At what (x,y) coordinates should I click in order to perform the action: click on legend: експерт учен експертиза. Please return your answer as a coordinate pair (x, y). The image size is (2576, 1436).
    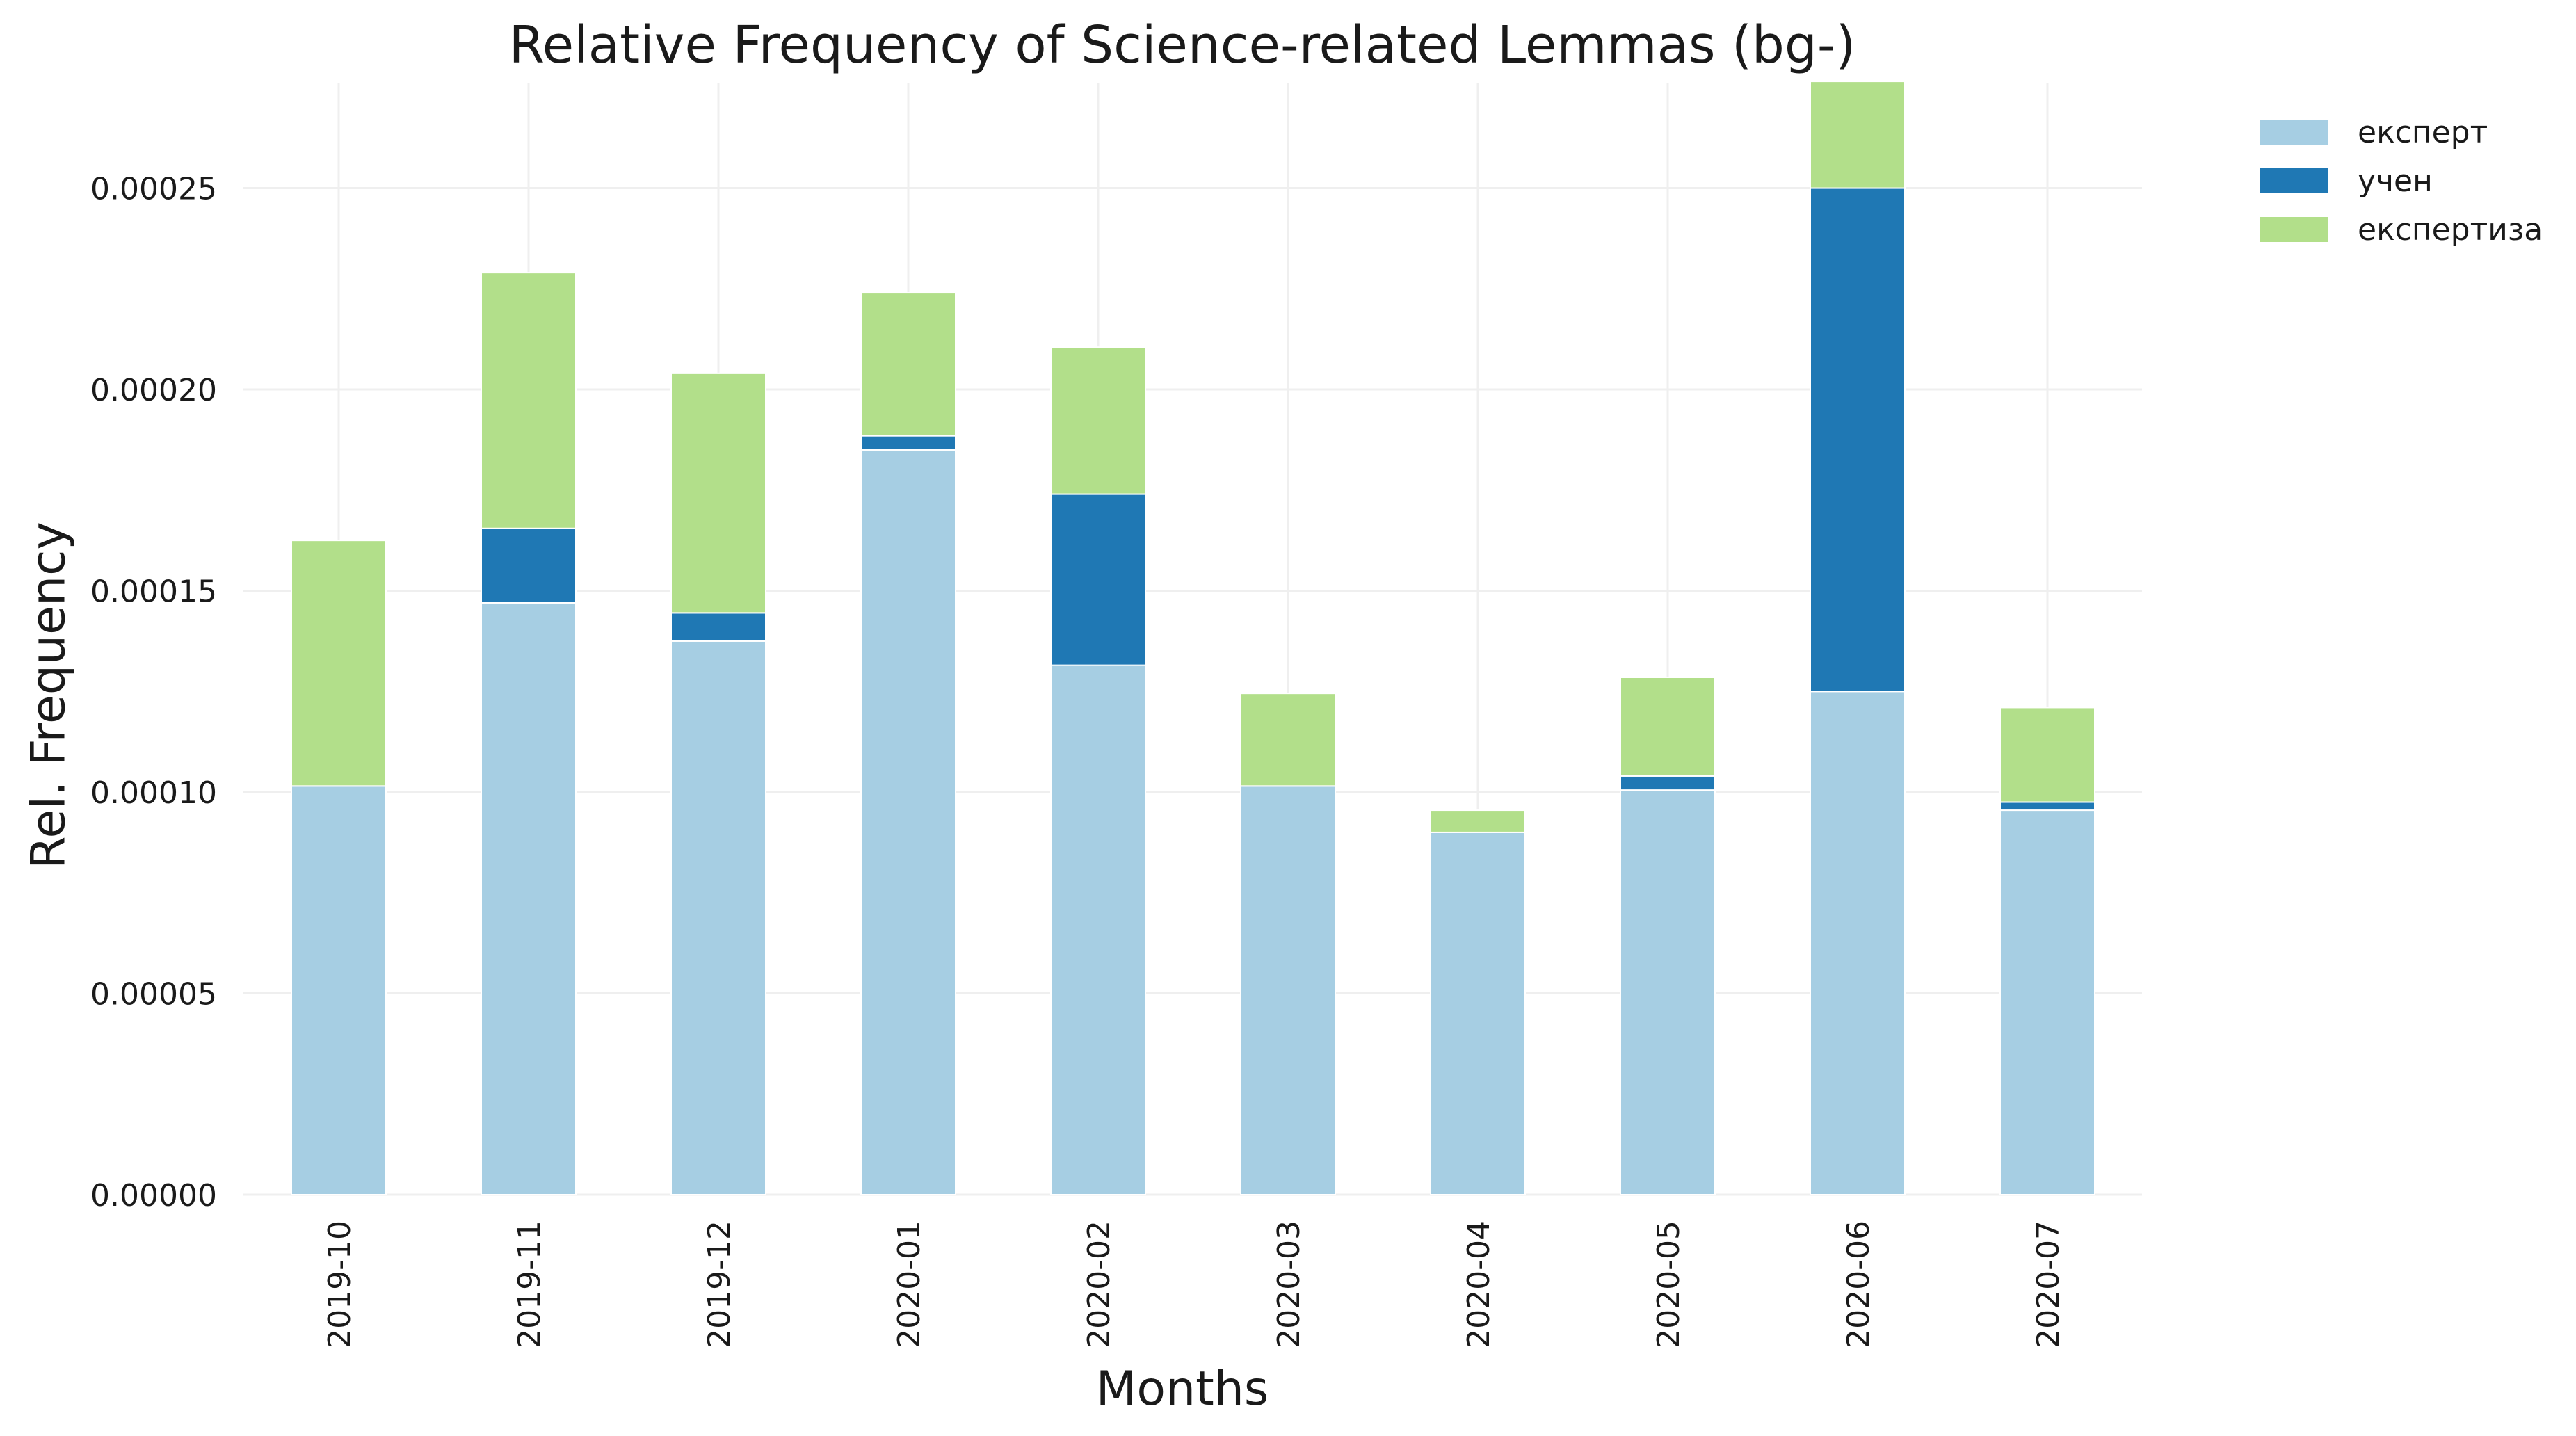
    Looking at the image, I should click on (2401, 181).